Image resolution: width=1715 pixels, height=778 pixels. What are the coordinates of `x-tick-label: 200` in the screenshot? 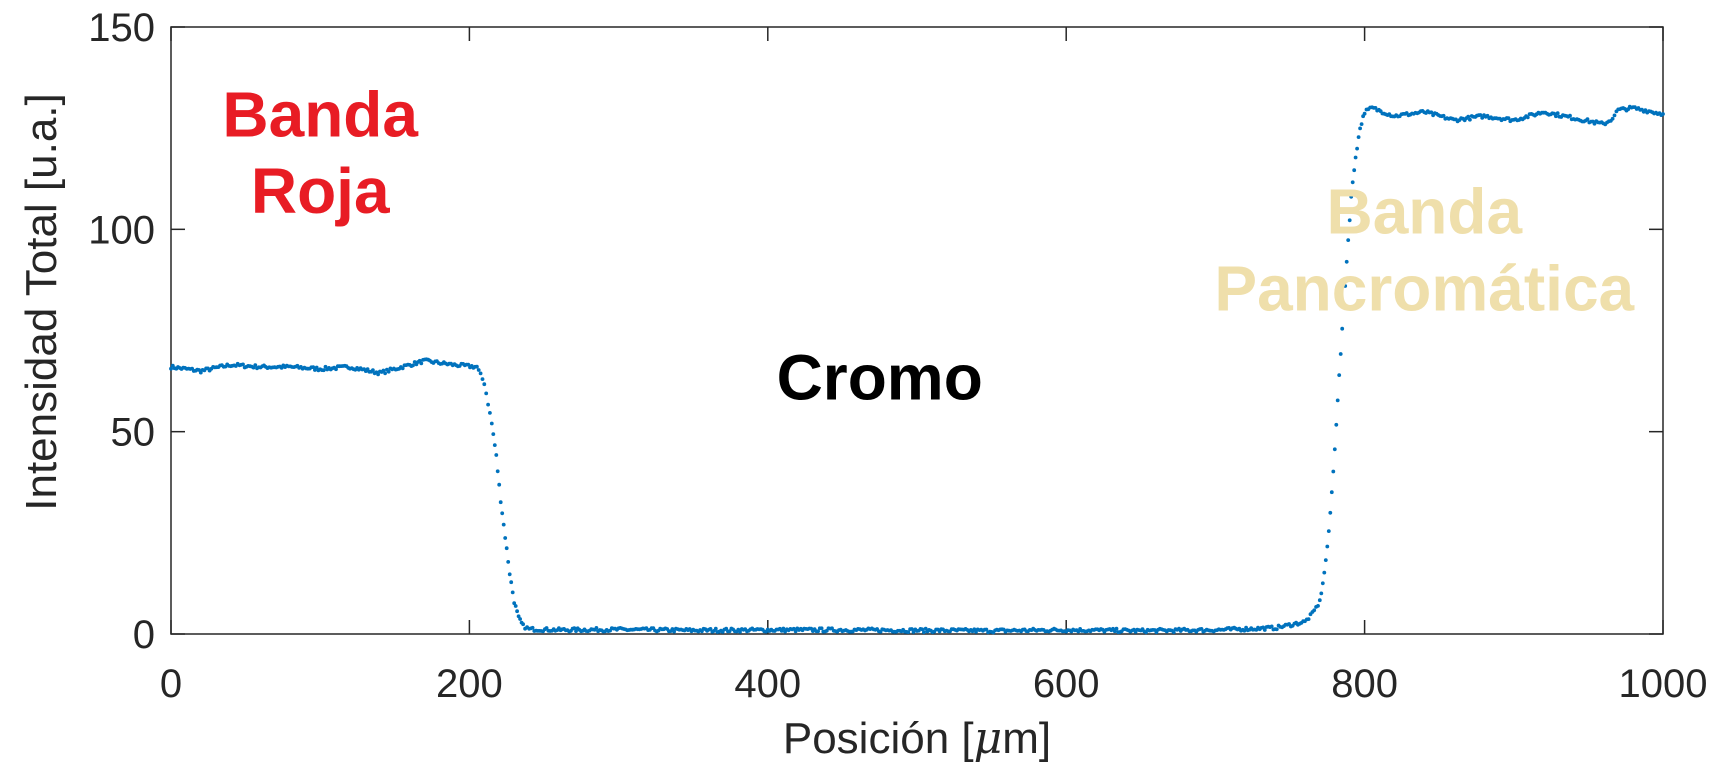 It's located at (469, 684).